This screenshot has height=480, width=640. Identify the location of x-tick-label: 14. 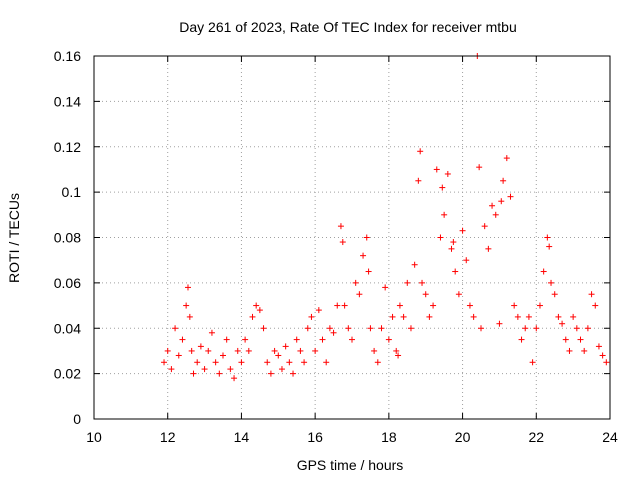
(242, 437).